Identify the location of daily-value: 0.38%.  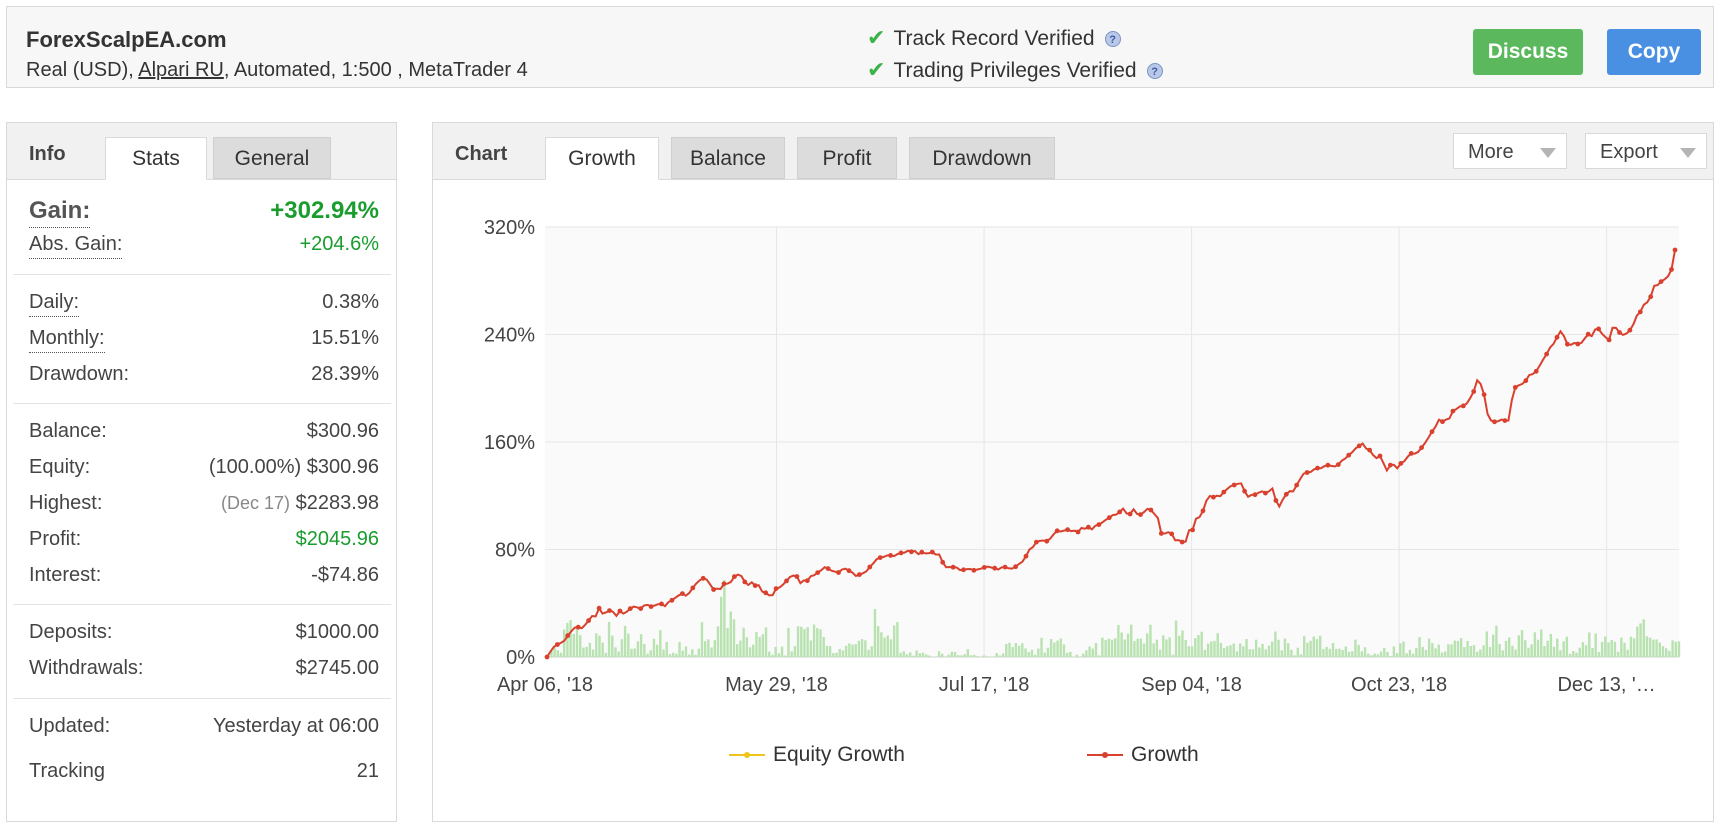
(350, 302).